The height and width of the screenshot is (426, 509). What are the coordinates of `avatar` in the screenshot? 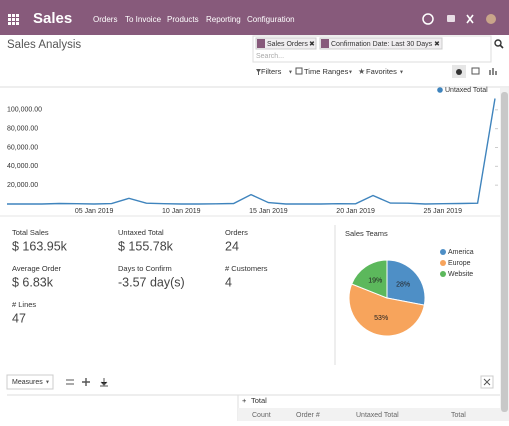 It's located at (491, 19).